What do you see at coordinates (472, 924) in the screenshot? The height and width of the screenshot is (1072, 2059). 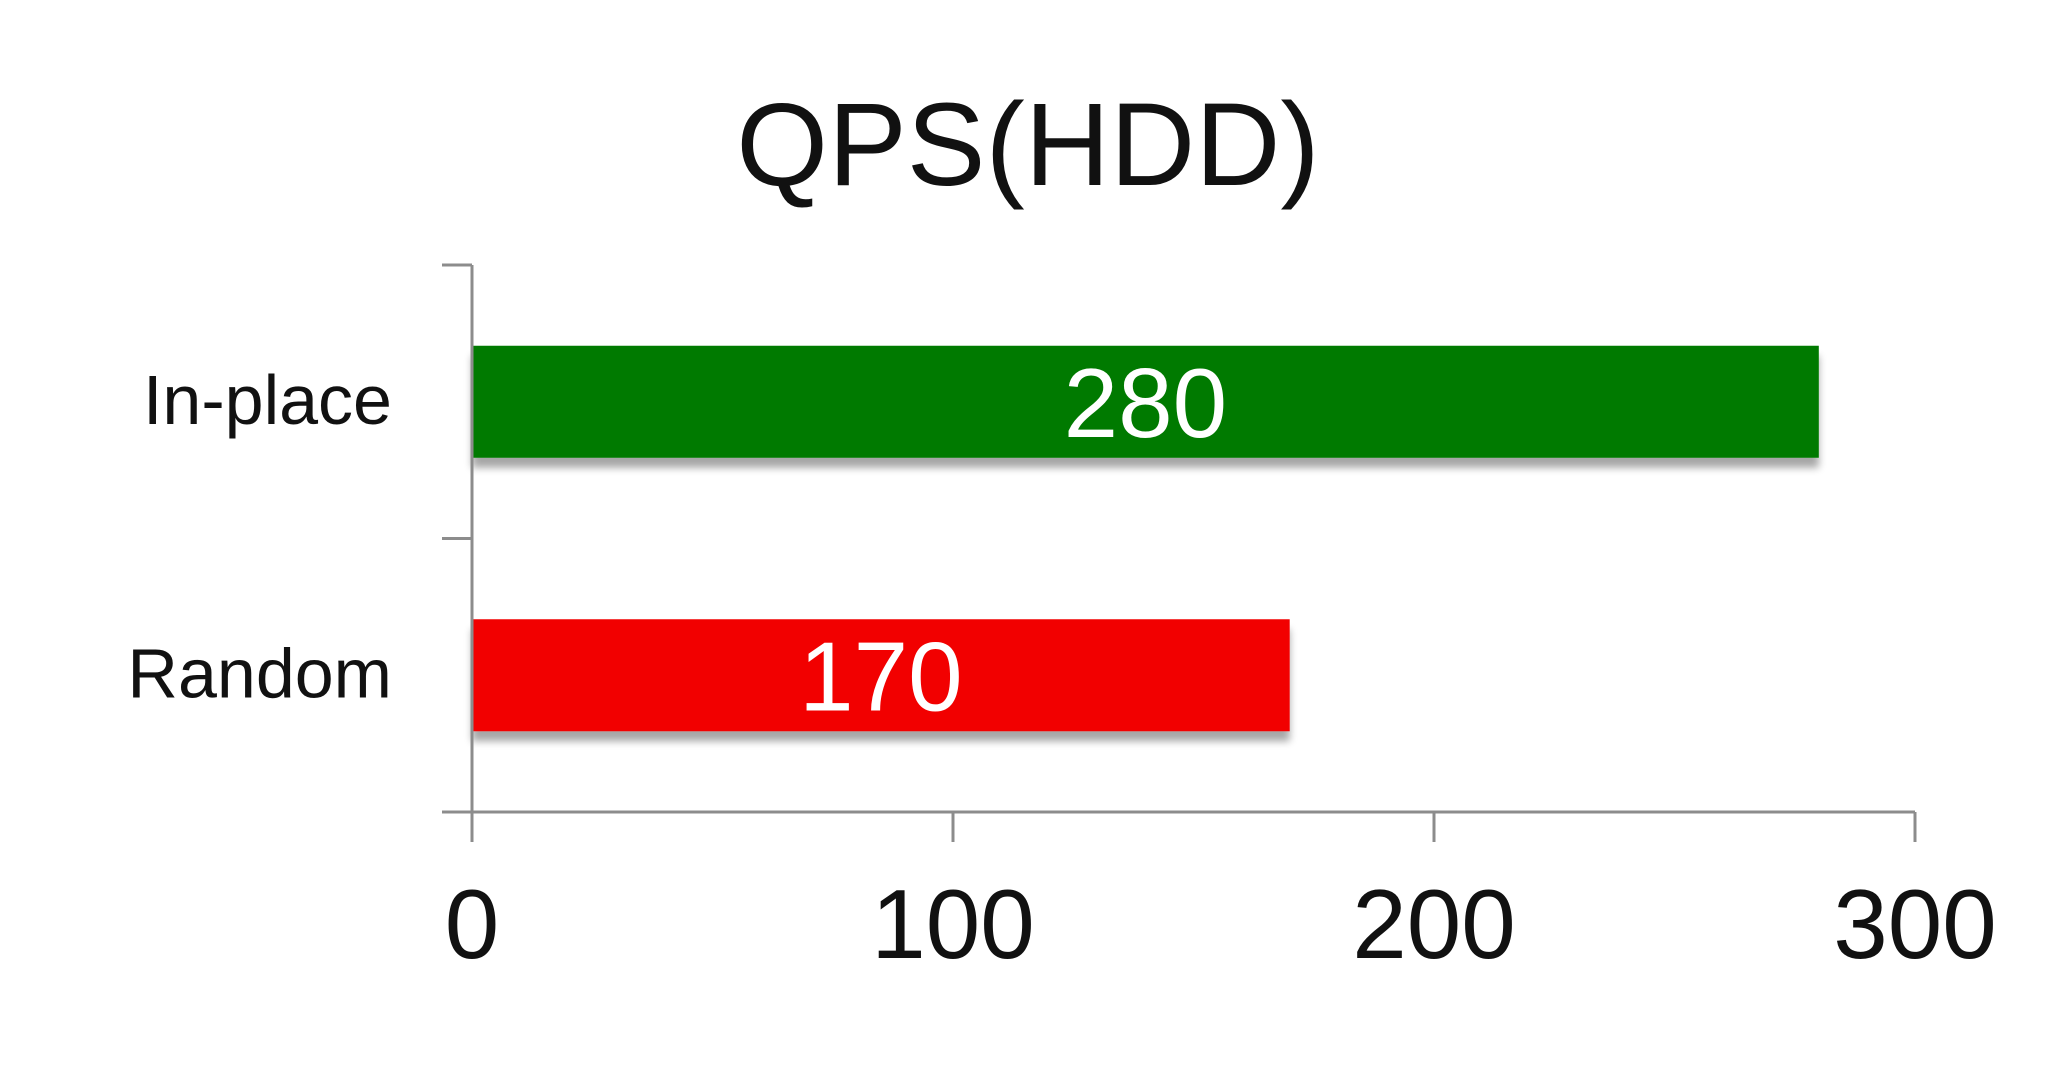 I see `x-tick-label: 0` at bounding box center [472, 924].